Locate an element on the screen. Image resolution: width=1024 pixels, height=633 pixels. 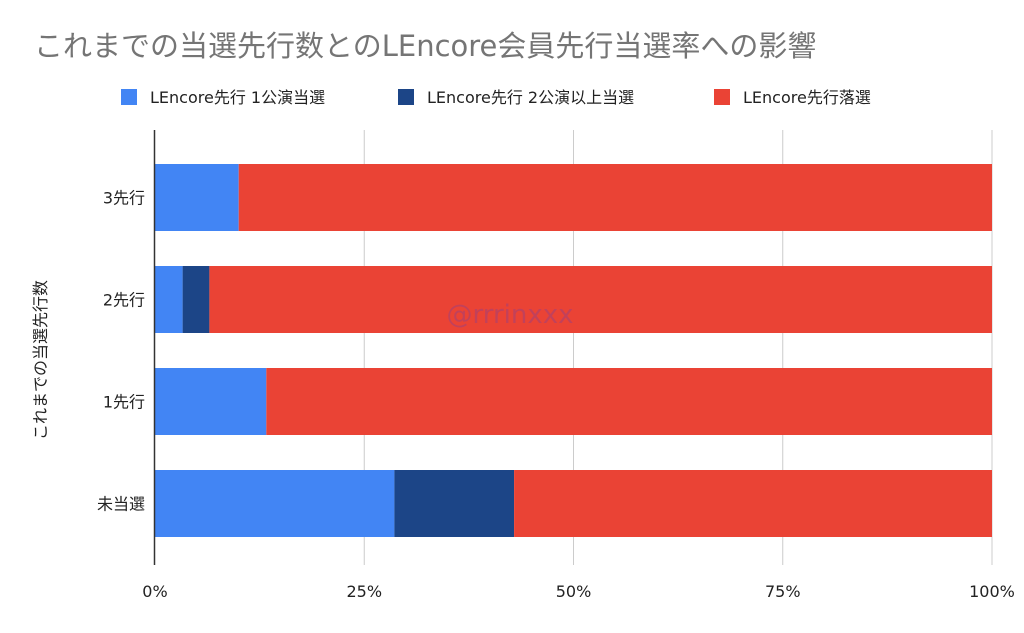
x-tick-label: 50% is located at coordinates (574, 591).